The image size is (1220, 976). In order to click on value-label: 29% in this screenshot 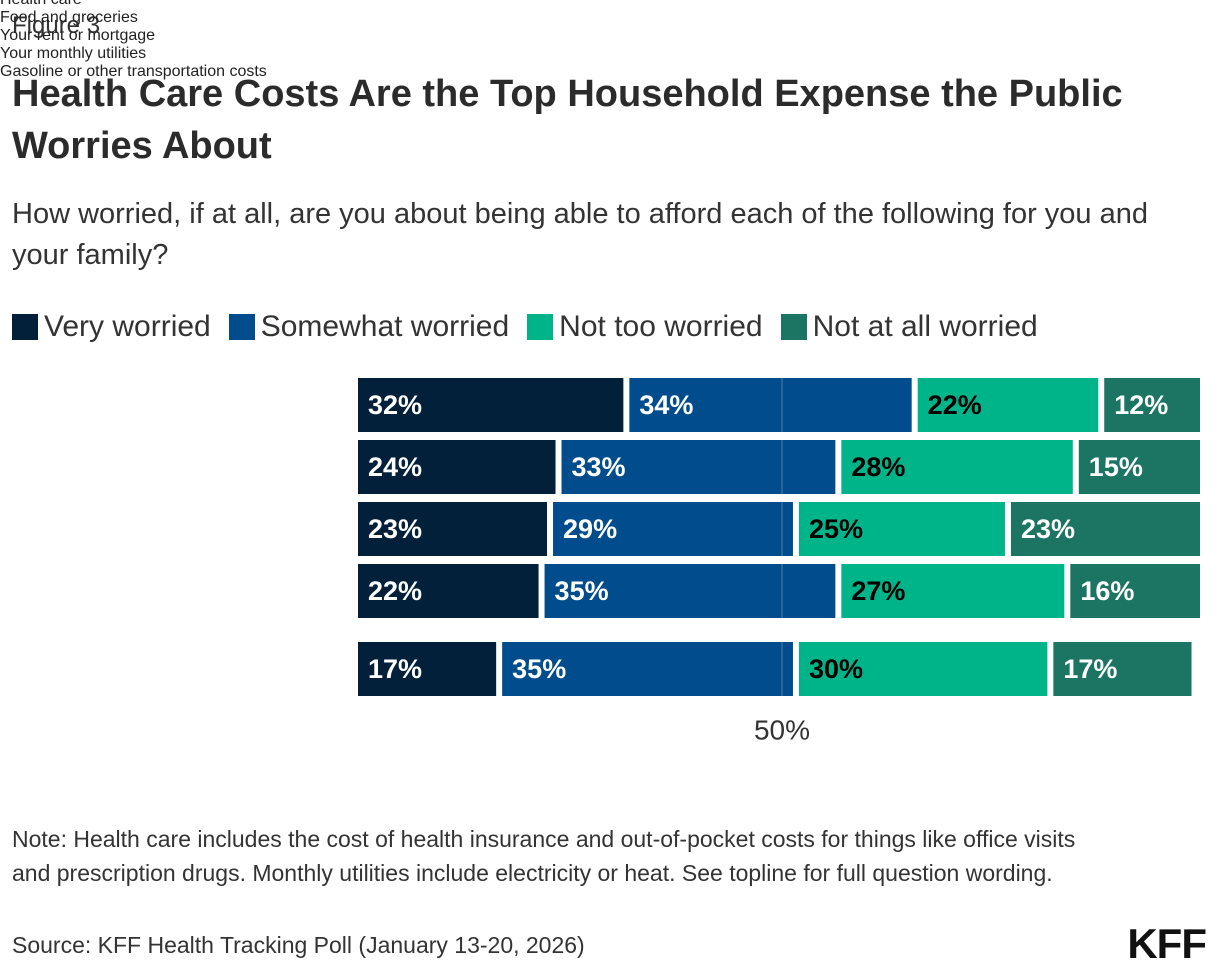, I will do `click(590, 529)`.